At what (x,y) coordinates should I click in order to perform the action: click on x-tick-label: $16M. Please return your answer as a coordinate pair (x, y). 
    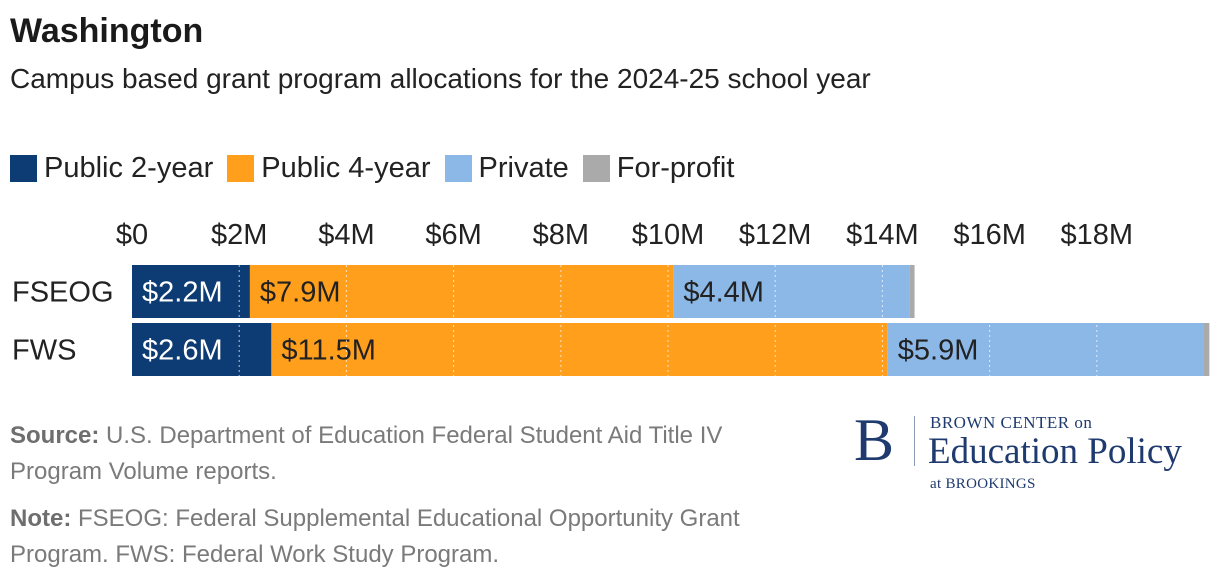
    Looking at the image, I should click on (989, 235).